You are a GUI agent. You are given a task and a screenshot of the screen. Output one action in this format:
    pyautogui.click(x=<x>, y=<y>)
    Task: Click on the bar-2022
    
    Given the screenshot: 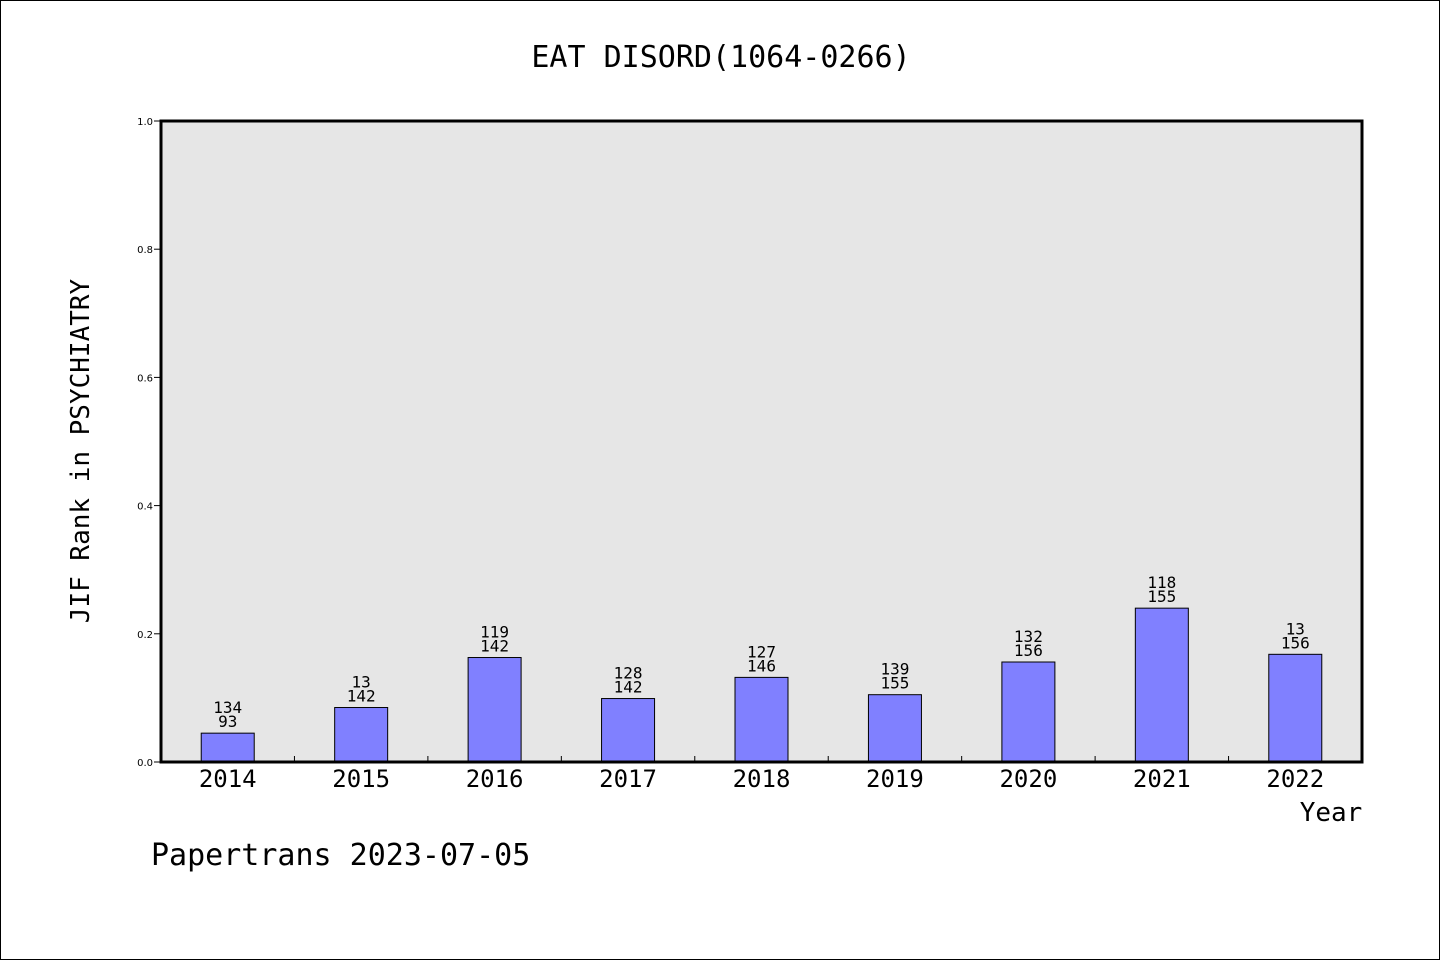 What is the action you would take?
    pyautogui.click(x=1295, y=708)
    